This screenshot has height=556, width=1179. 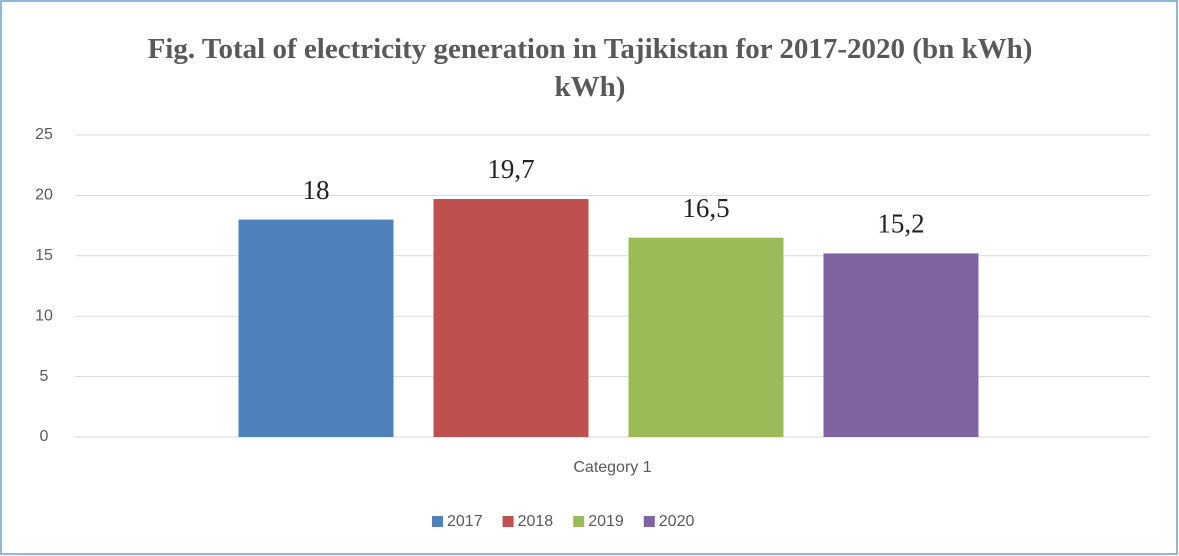 What do you see at coordinates (900, 224) in the screenshot?
I see `data-label: 15,2` at bounding box center [900, 224].